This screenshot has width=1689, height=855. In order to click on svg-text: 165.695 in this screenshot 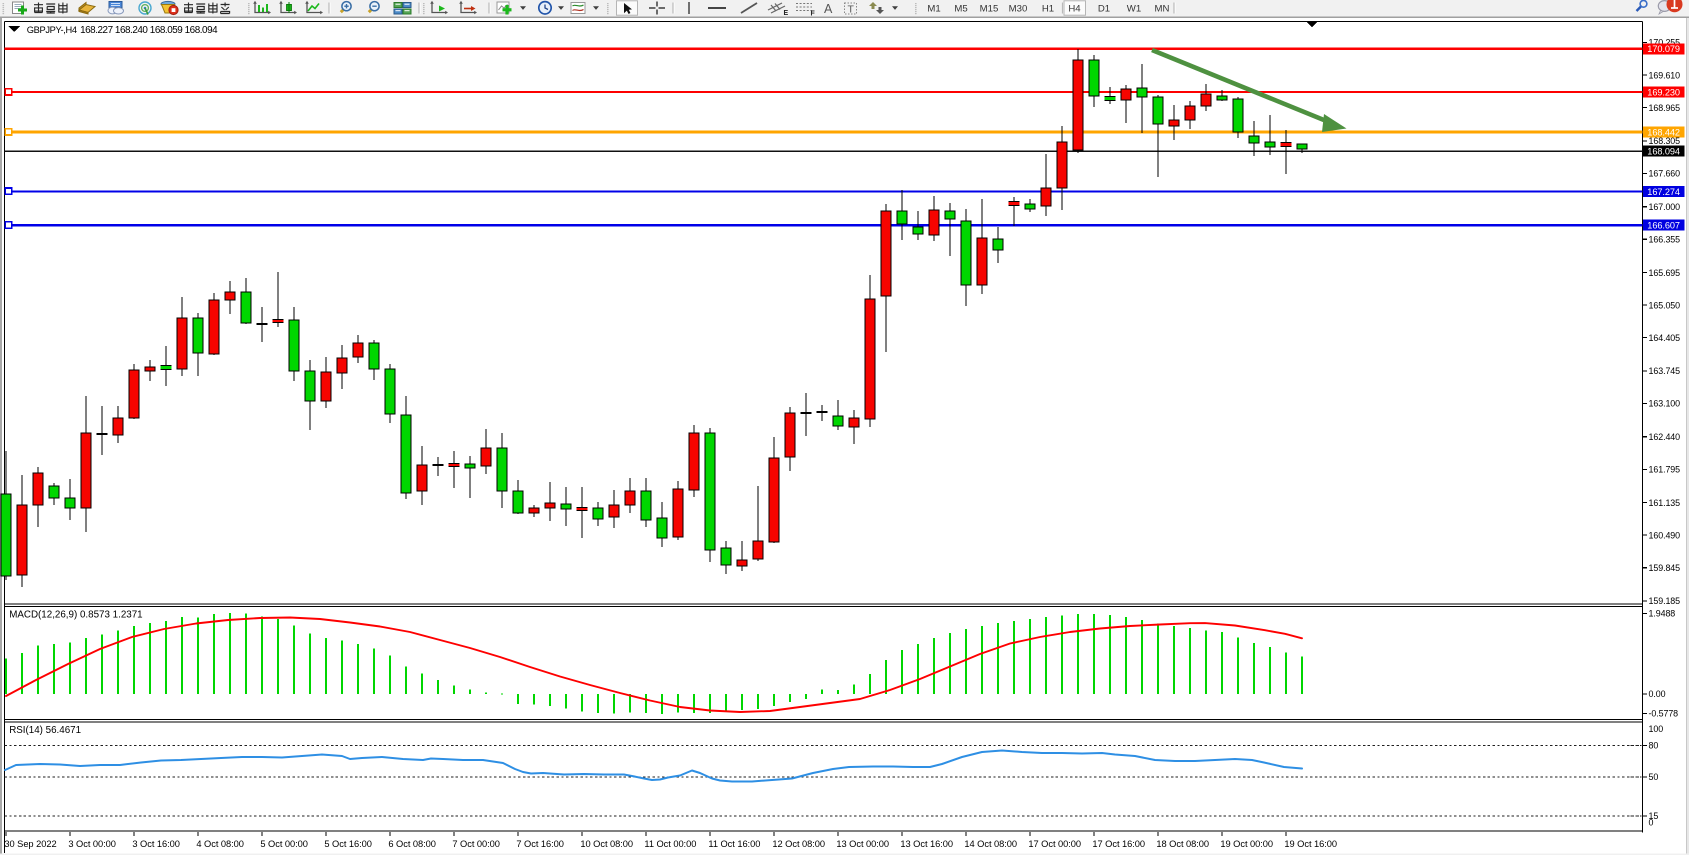, I will do `click(1665, 273)`.